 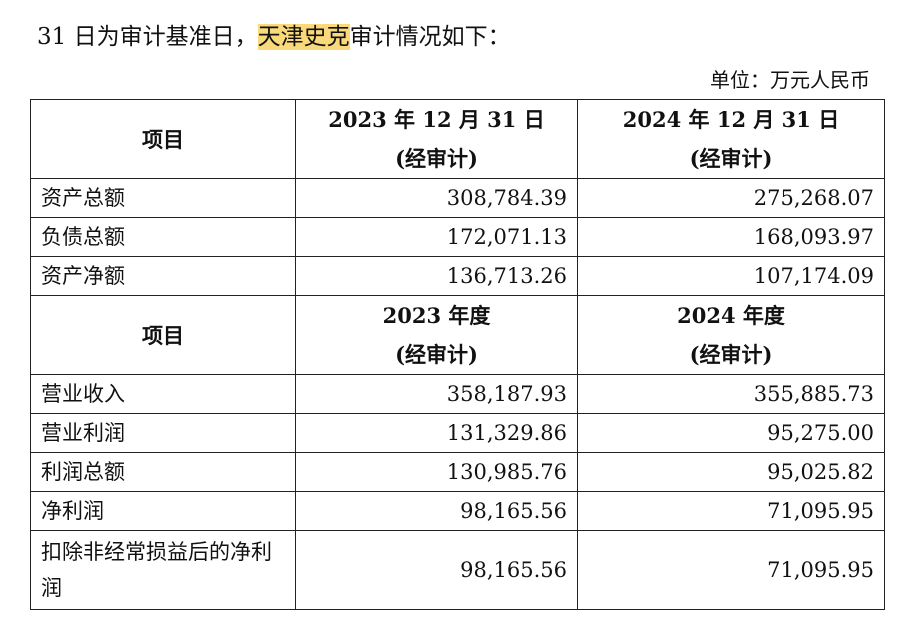 What do you see at coordinates (163, 433) in the screenshot?
I see `row-label: 营业利润` at bounding box center [163, 433].